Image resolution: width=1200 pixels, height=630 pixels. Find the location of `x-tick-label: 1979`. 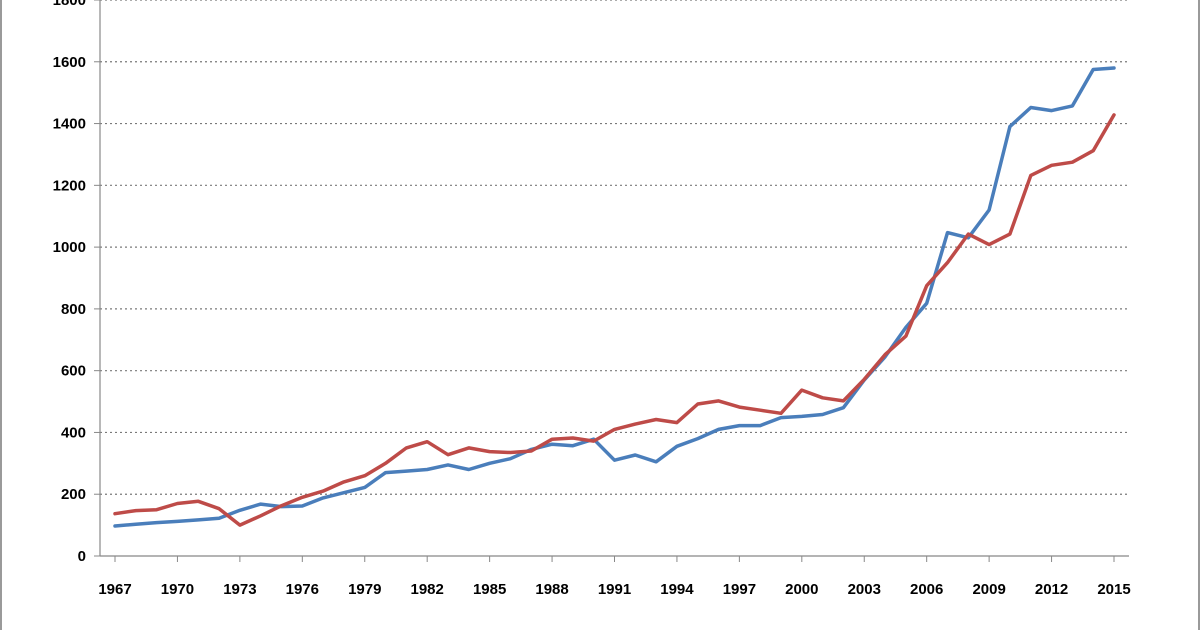

x-tick-label: 1979 is located at coordinates (364, 589).